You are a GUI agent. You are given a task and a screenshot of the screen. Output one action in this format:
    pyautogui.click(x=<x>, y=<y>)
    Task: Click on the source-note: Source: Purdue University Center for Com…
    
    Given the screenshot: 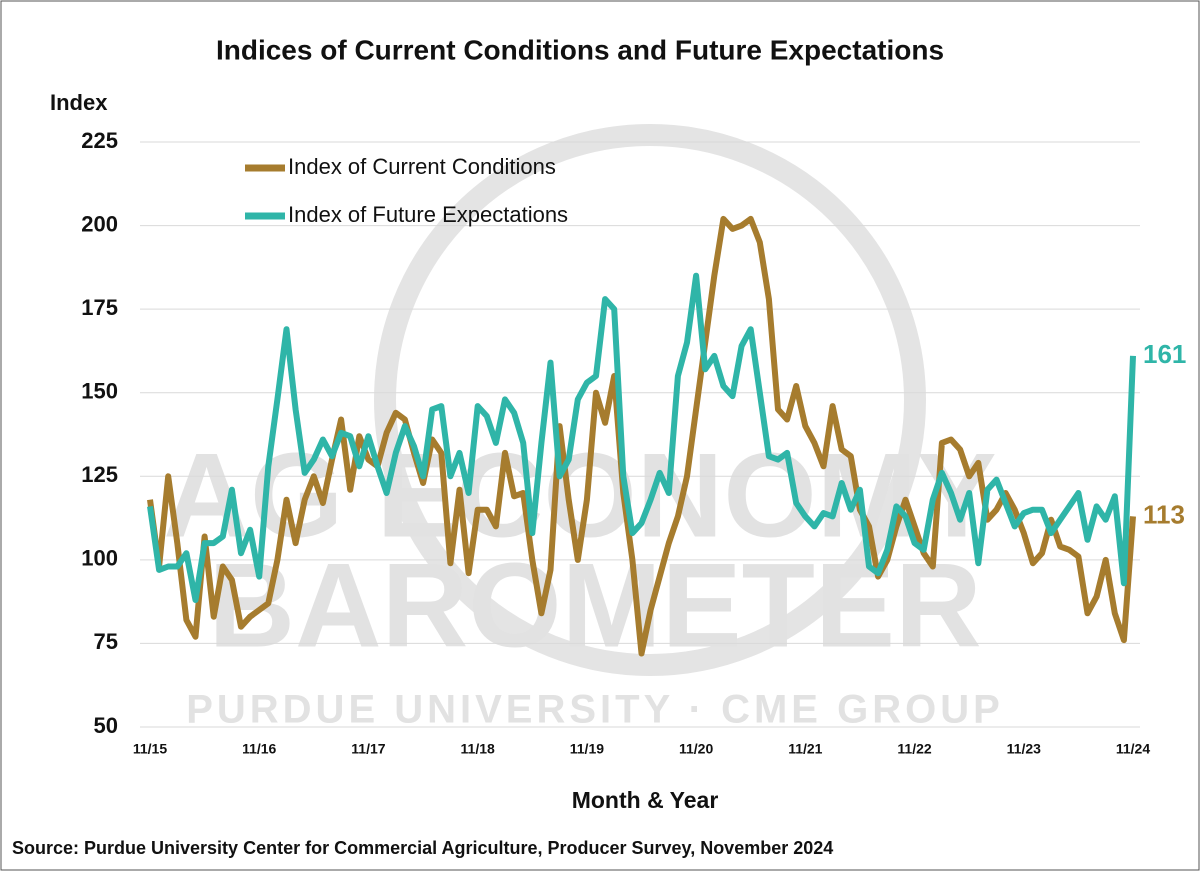 What is the action you would take?
    pyautogui.click(x=422, y=848)
    